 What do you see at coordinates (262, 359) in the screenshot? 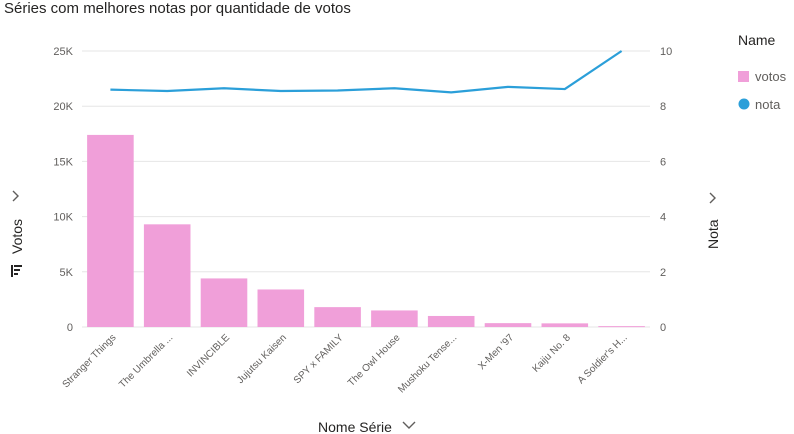
I see `x-tick-label: Jujutsu Kaisen` at bounding box center [262, 359].